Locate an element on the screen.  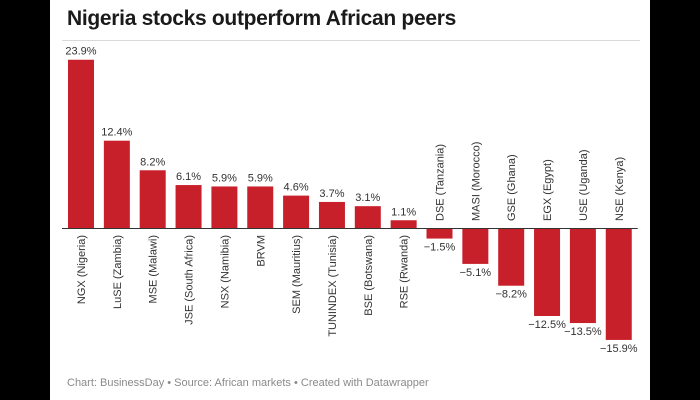
data-label: 23.9% is located at coordinates (80, 52).